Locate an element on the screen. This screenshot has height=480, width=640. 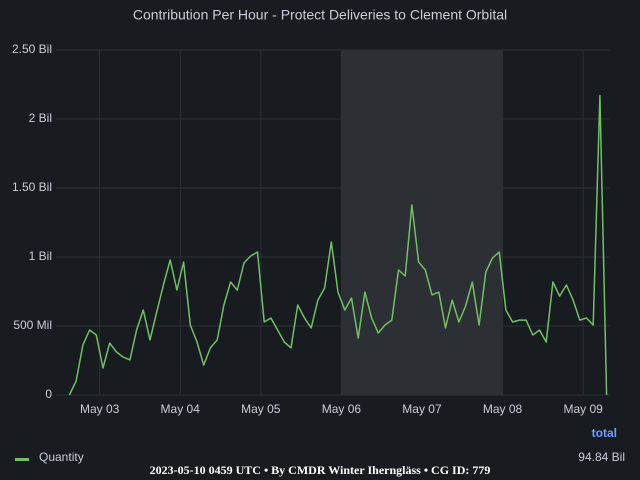
y-tick-label: 2 Bil is located at coordinates (40, 118).